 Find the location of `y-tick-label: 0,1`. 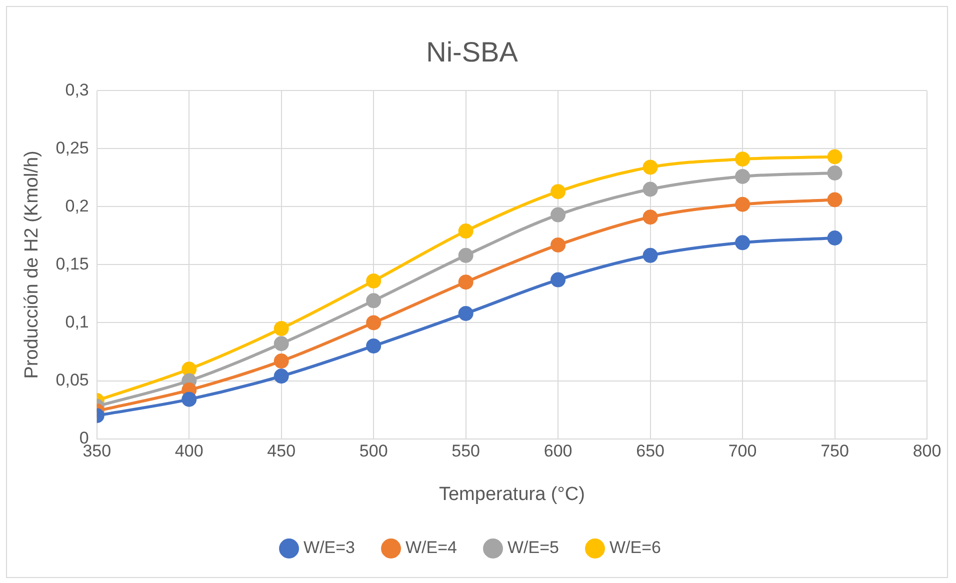

y-tick-label: 0,1 is located at coordinates (77, 322).